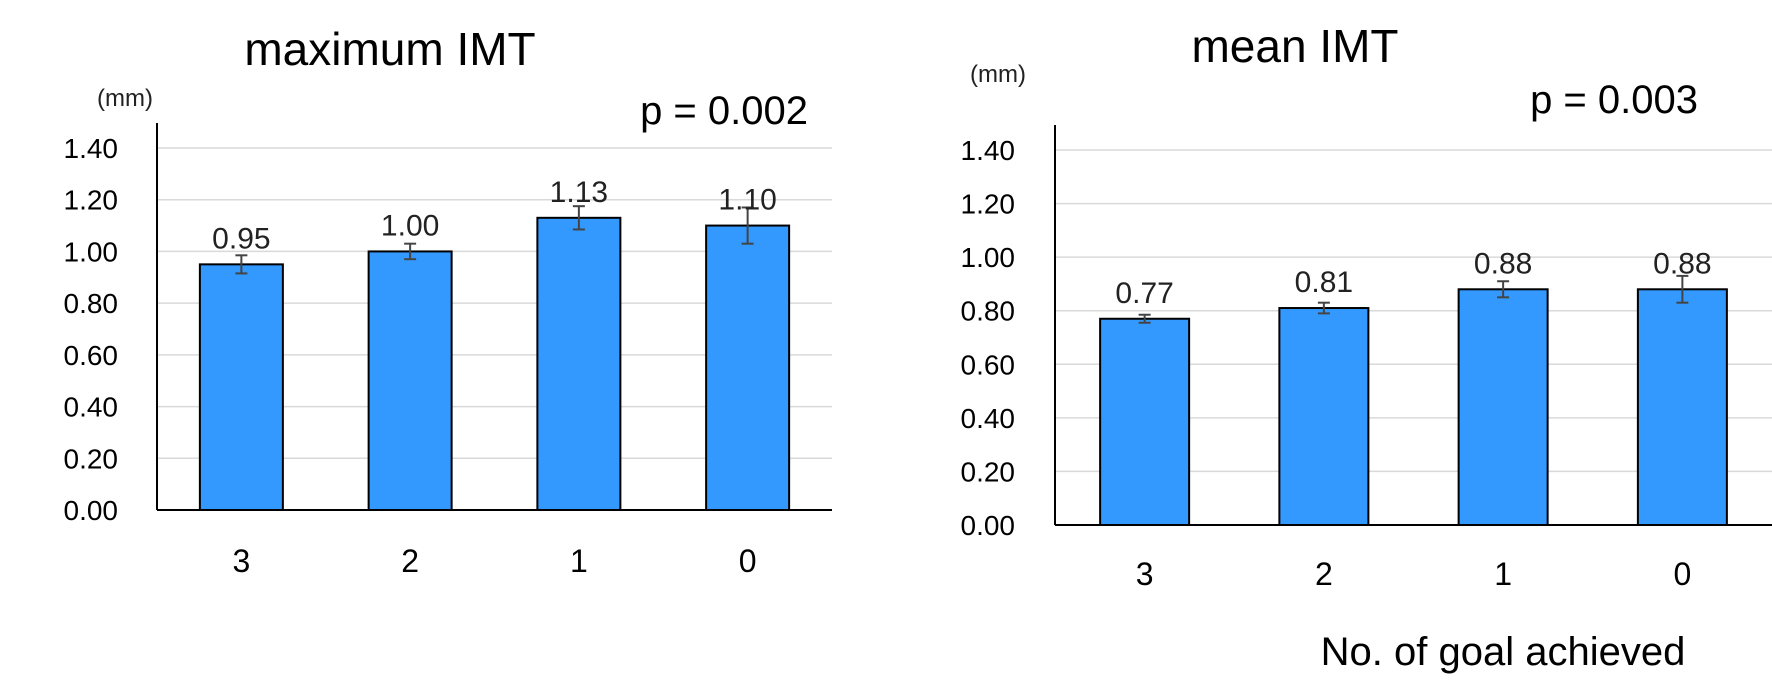 The width and height of the screenshot is (1772, 683). Describe the element at coordinates (389, 49) in the screenshot. I see `chart-title: maximum IMT` at that location.